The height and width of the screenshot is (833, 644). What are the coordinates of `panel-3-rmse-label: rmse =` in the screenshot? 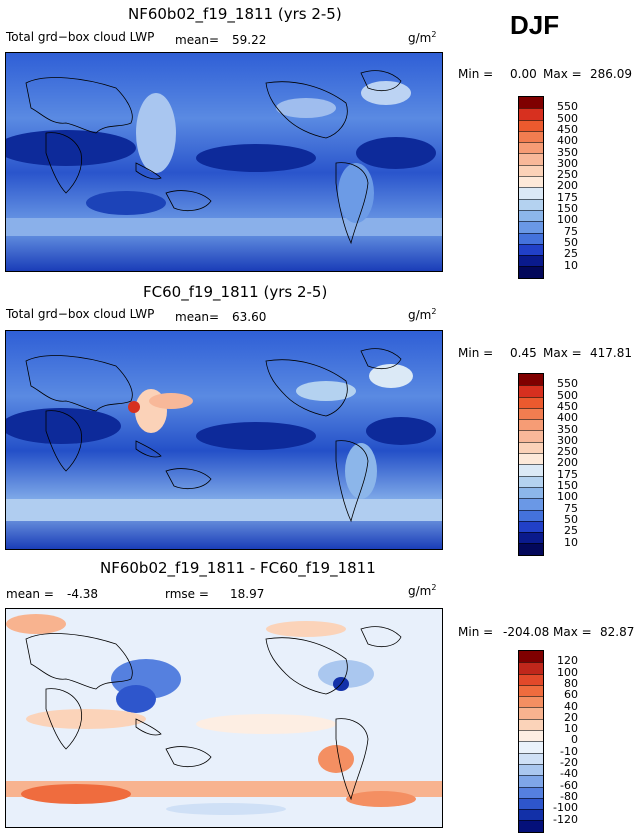 It's located at (187, 594).